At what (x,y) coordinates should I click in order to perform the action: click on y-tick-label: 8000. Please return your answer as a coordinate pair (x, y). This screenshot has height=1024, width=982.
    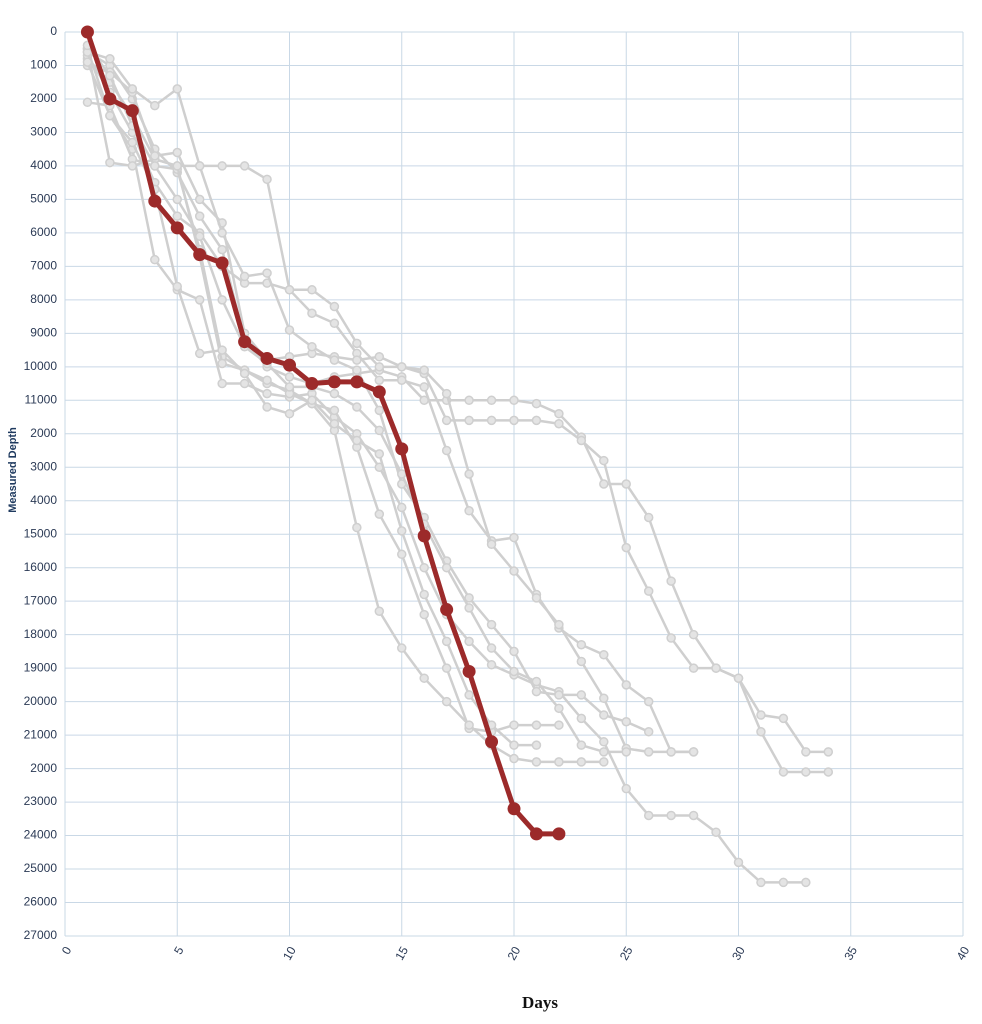
    Looking at the image, I should click on (43, 299).